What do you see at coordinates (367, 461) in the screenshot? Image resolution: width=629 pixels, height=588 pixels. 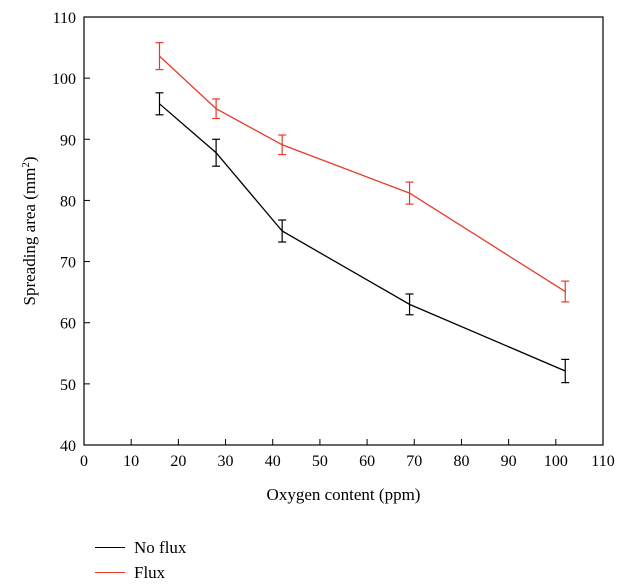 I see `x-tick-label: 60` at bounding box center [367, 461].